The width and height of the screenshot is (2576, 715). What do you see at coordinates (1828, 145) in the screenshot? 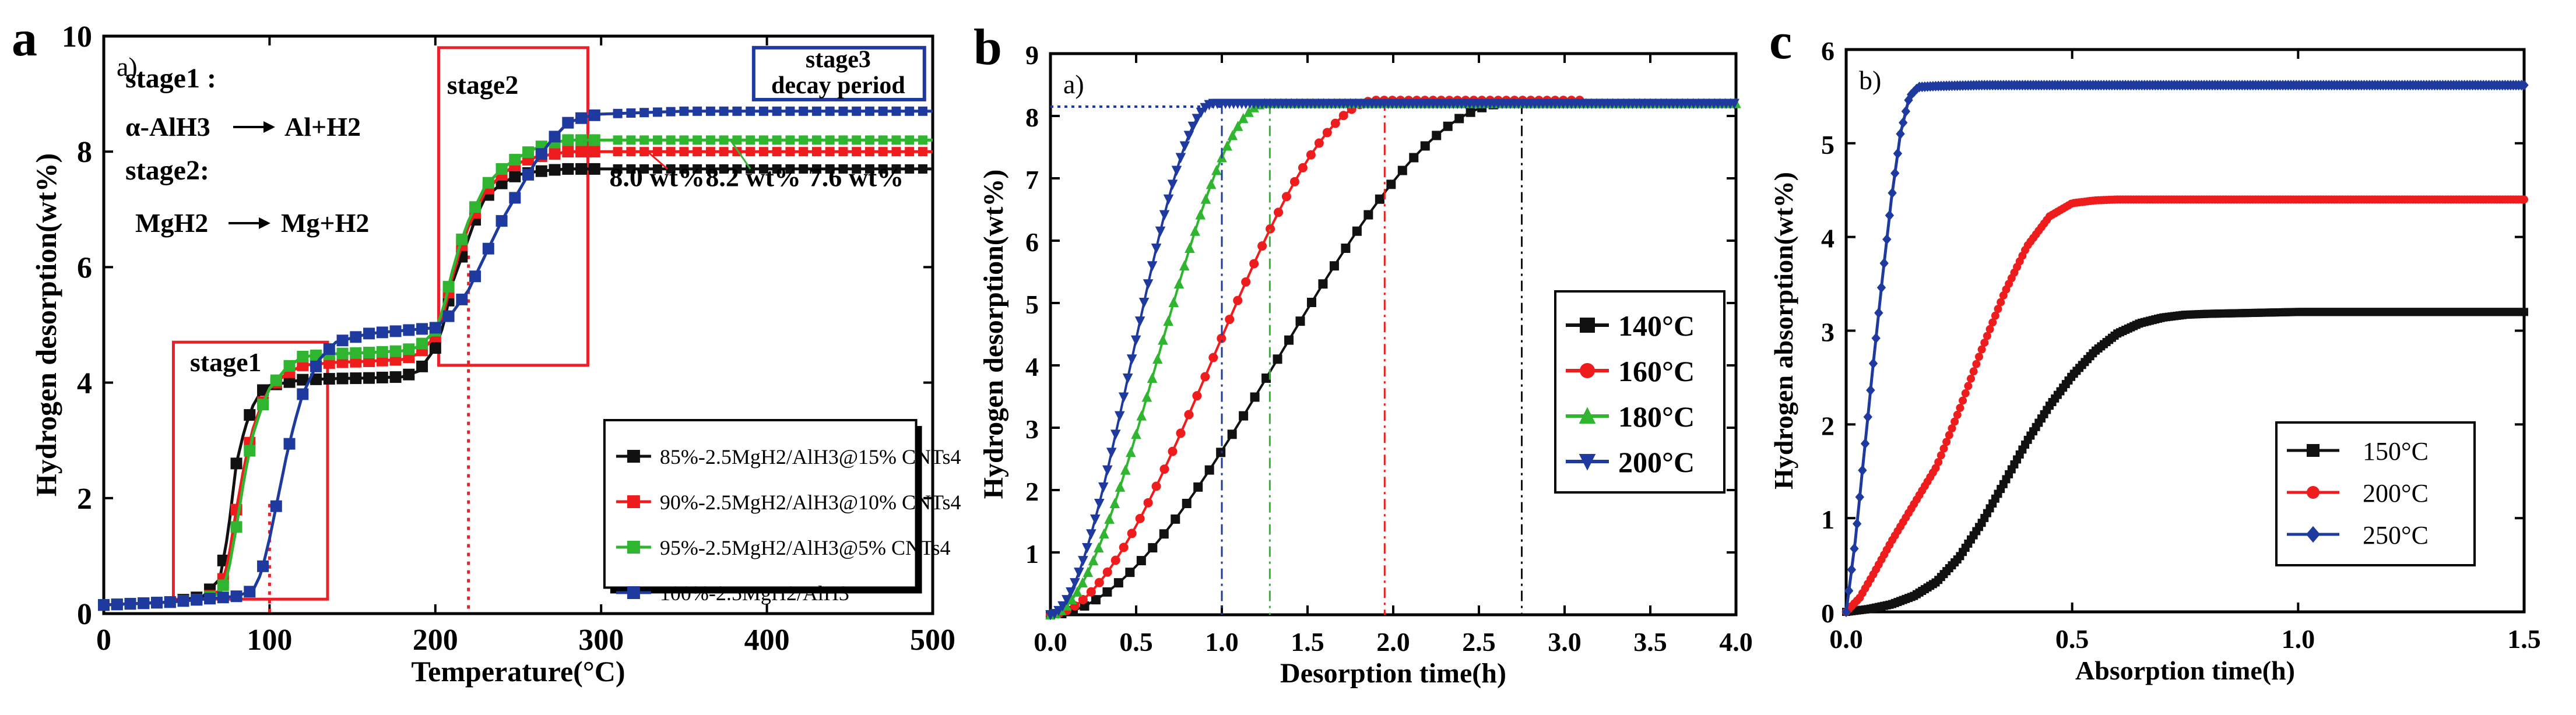
I see `y-tick-label: 5` at bounding box center [1828, 145].